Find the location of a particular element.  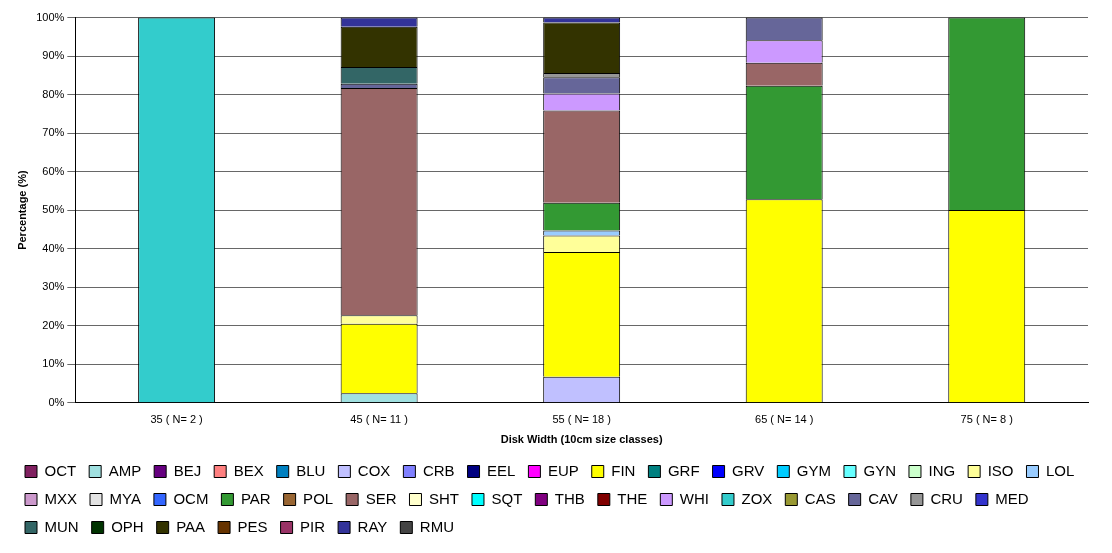

legend-label: ZOX is located at coordinates (757, 498).